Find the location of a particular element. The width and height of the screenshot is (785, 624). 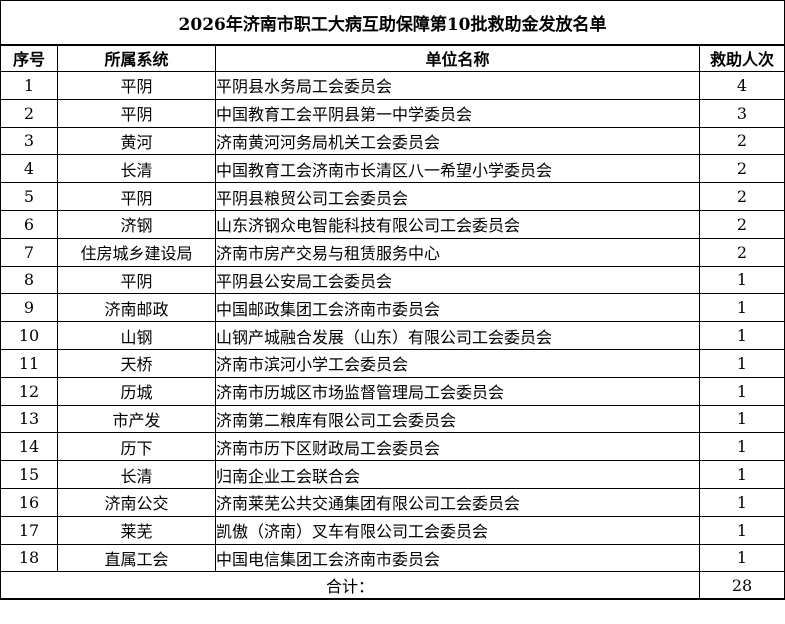

table-row: 4 长清 中国教育工会济南市长清区八一希望小学委员会 2 is located at coordinates (392, 169).